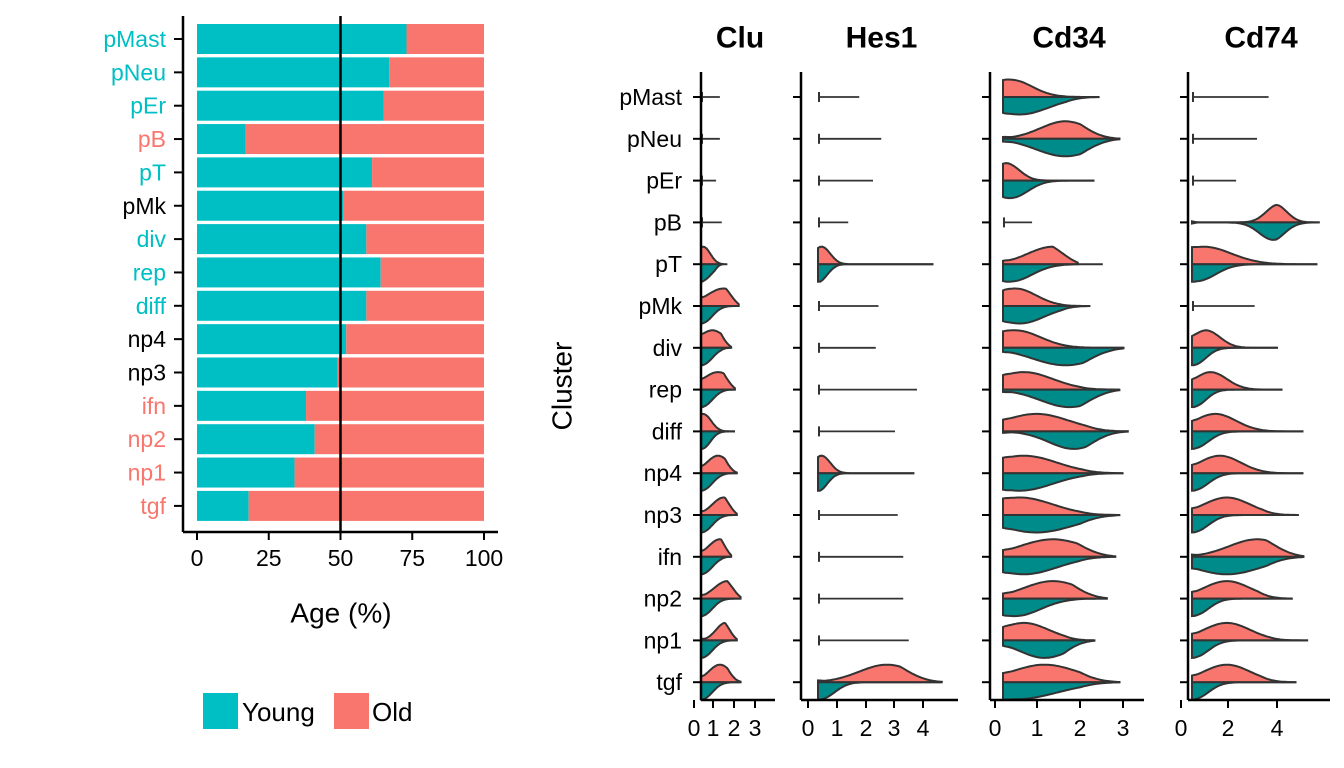 Image resolution: width=1344 pixels, height=768 pixels. What do you see at coordinates (1046, 315) in the screenshot?
I see `violin-young-pMk` at bounding box center [1046, 315].